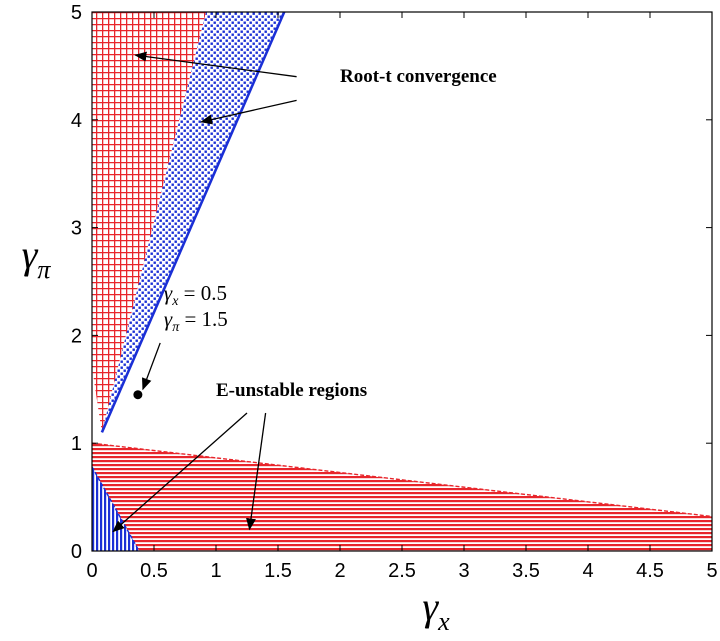 The height and width of the screenshot is (641, 720). Describe the element at coordinates (650, 571) in the screenshot. I see `x-tick-label: 4.5` at that location.